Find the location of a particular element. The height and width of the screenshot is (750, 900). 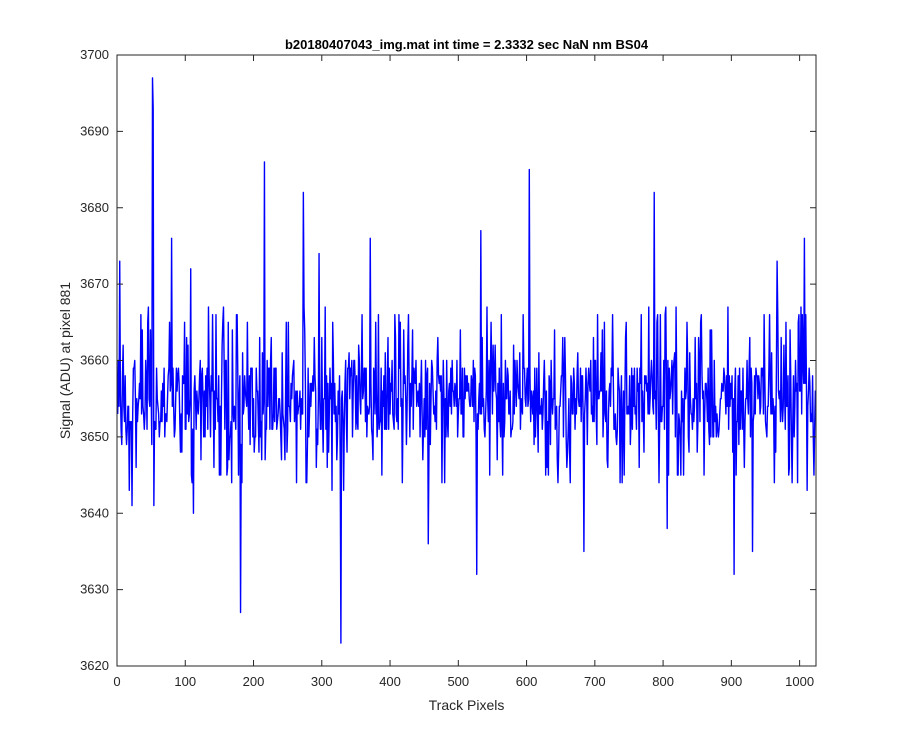

x-tick-label: 700 is located at coordinates (595, 681).